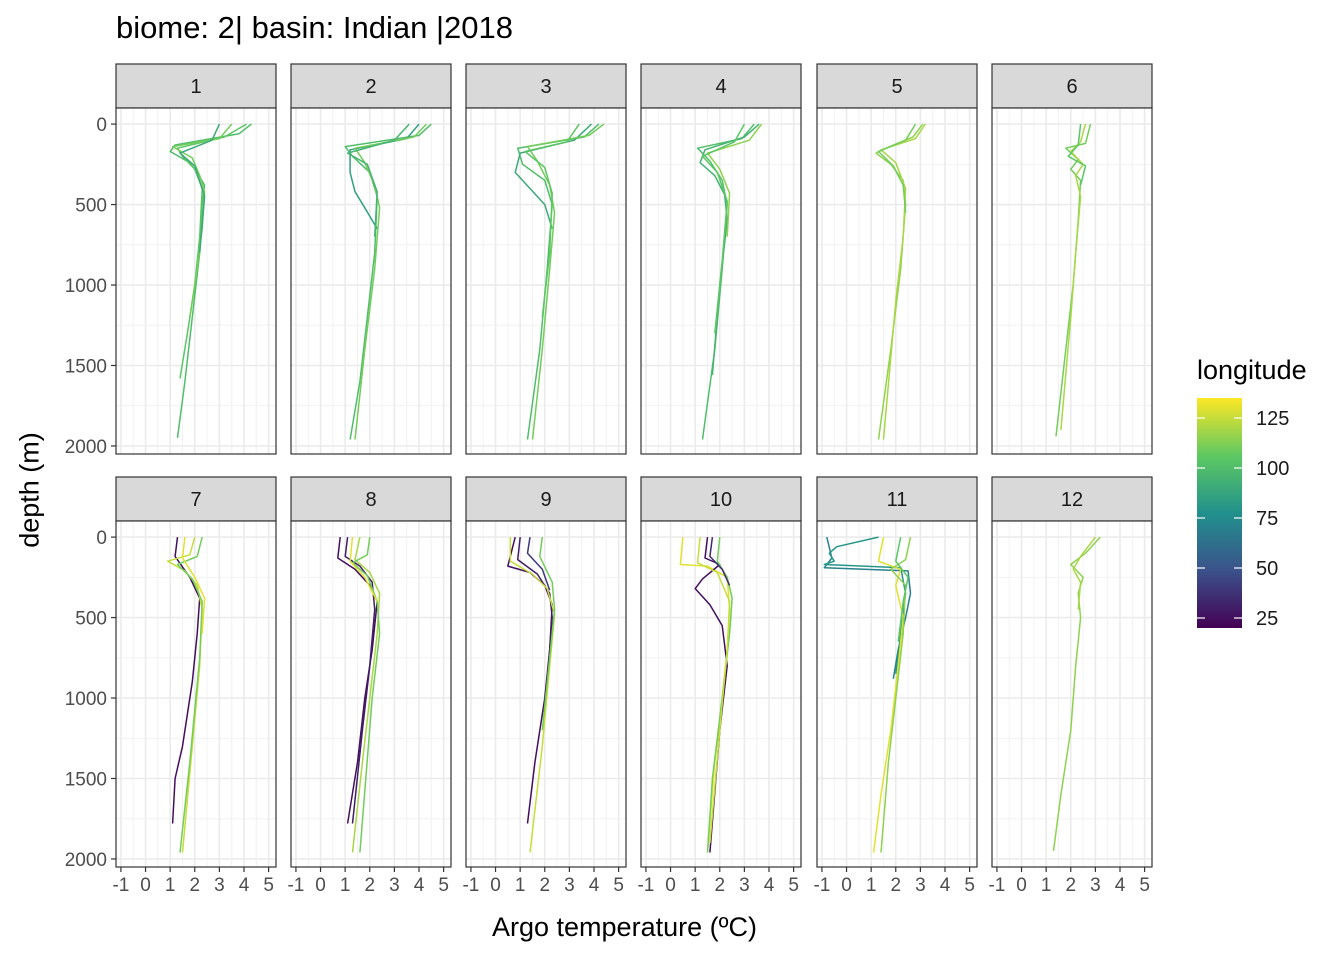 Image resolution: width=1344 pixels, height=960 pixels. I want to click on facet-panel-8: 8 -1 0 1 2 3 4 5, so click(369, 686).